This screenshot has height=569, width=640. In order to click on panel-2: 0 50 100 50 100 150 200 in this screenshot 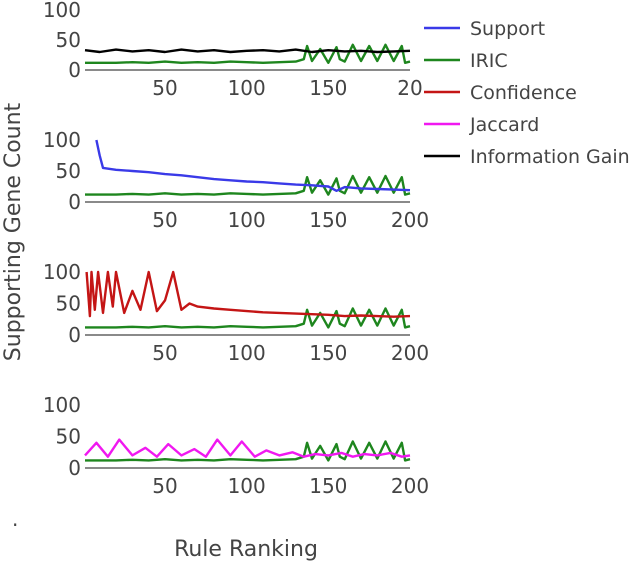, I will do `click(236, 180)`.